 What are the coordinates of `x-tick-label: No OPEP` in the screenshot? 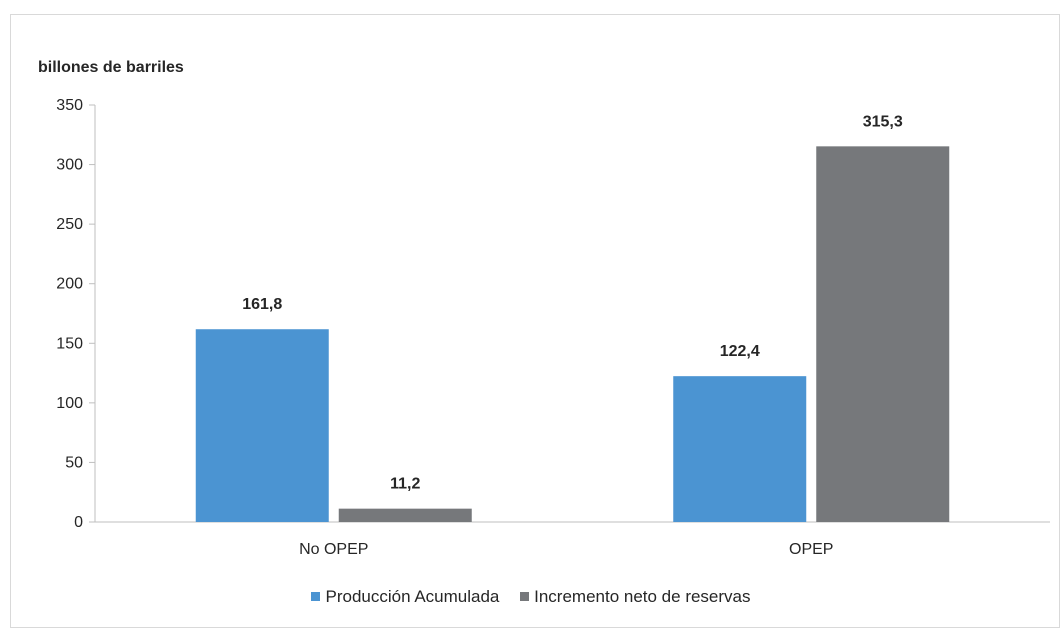 It's located at (333, 549).